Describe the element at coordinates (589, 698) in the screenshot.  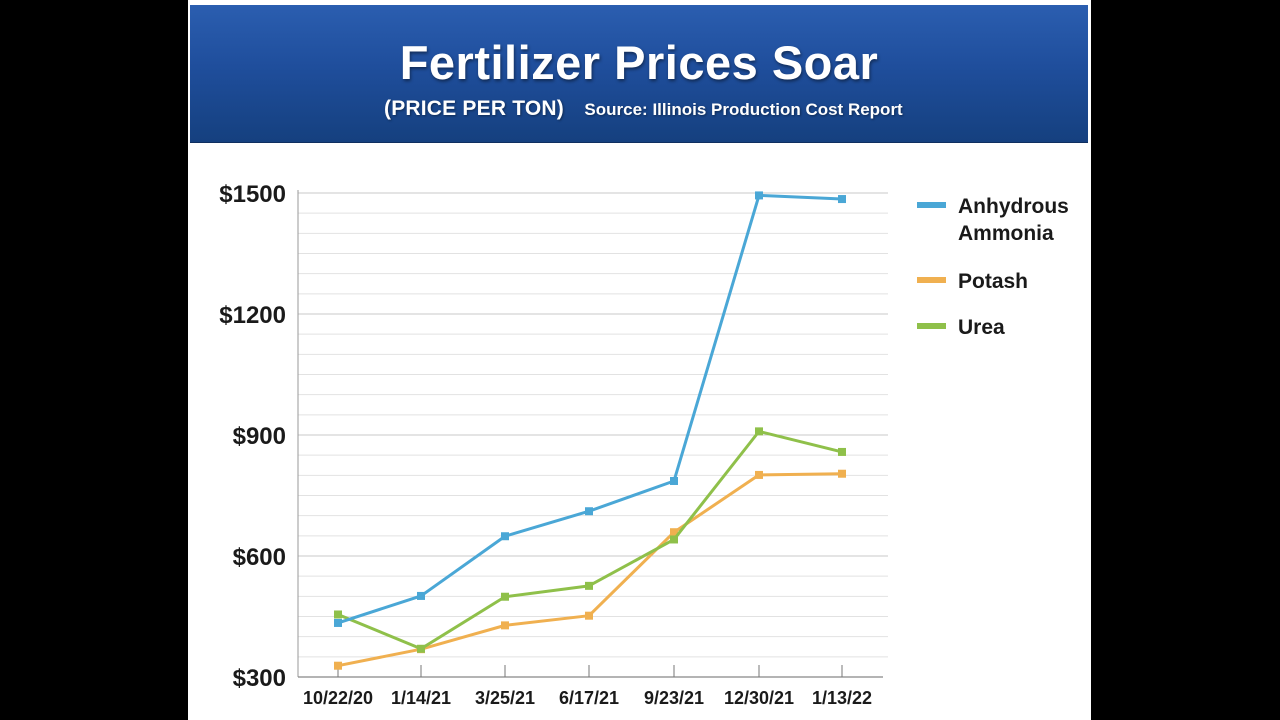
I see `x-tick-label: 6/17/21` at that location.